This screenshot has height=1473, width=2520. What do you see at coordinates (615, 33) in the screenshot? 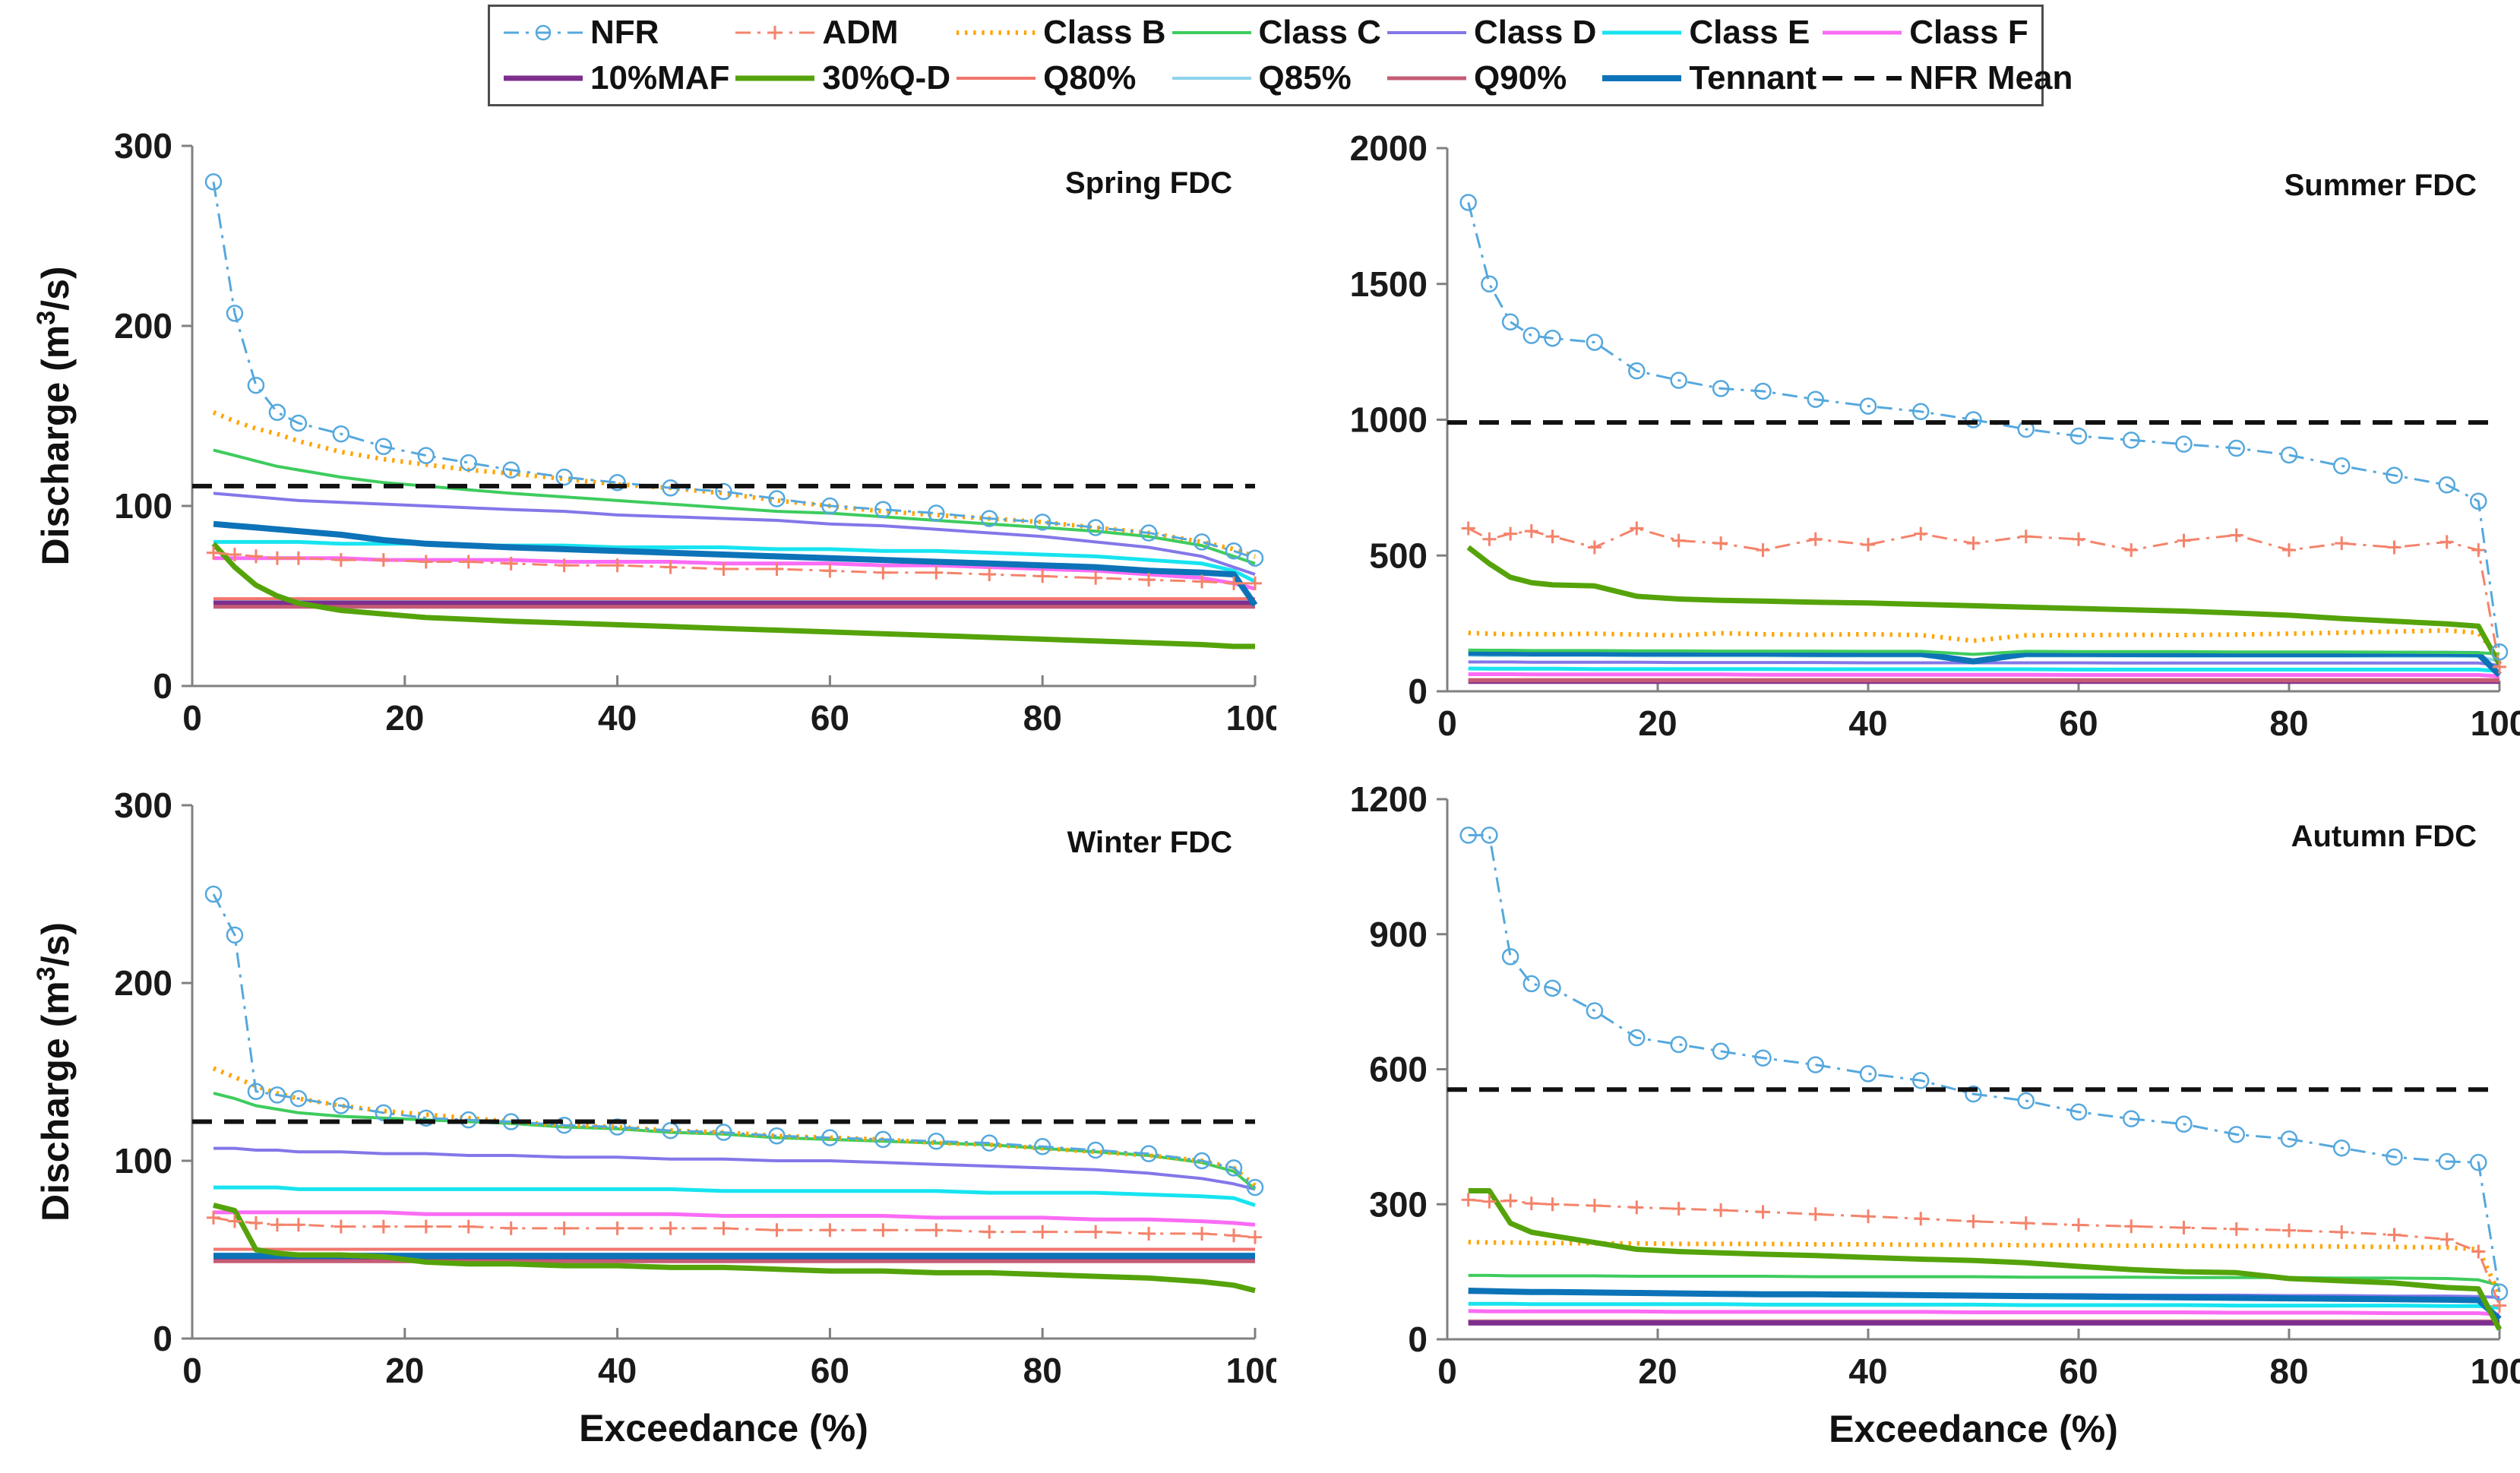
I see `legend-item-nfr: NFR` at bounding box center [615, 33].